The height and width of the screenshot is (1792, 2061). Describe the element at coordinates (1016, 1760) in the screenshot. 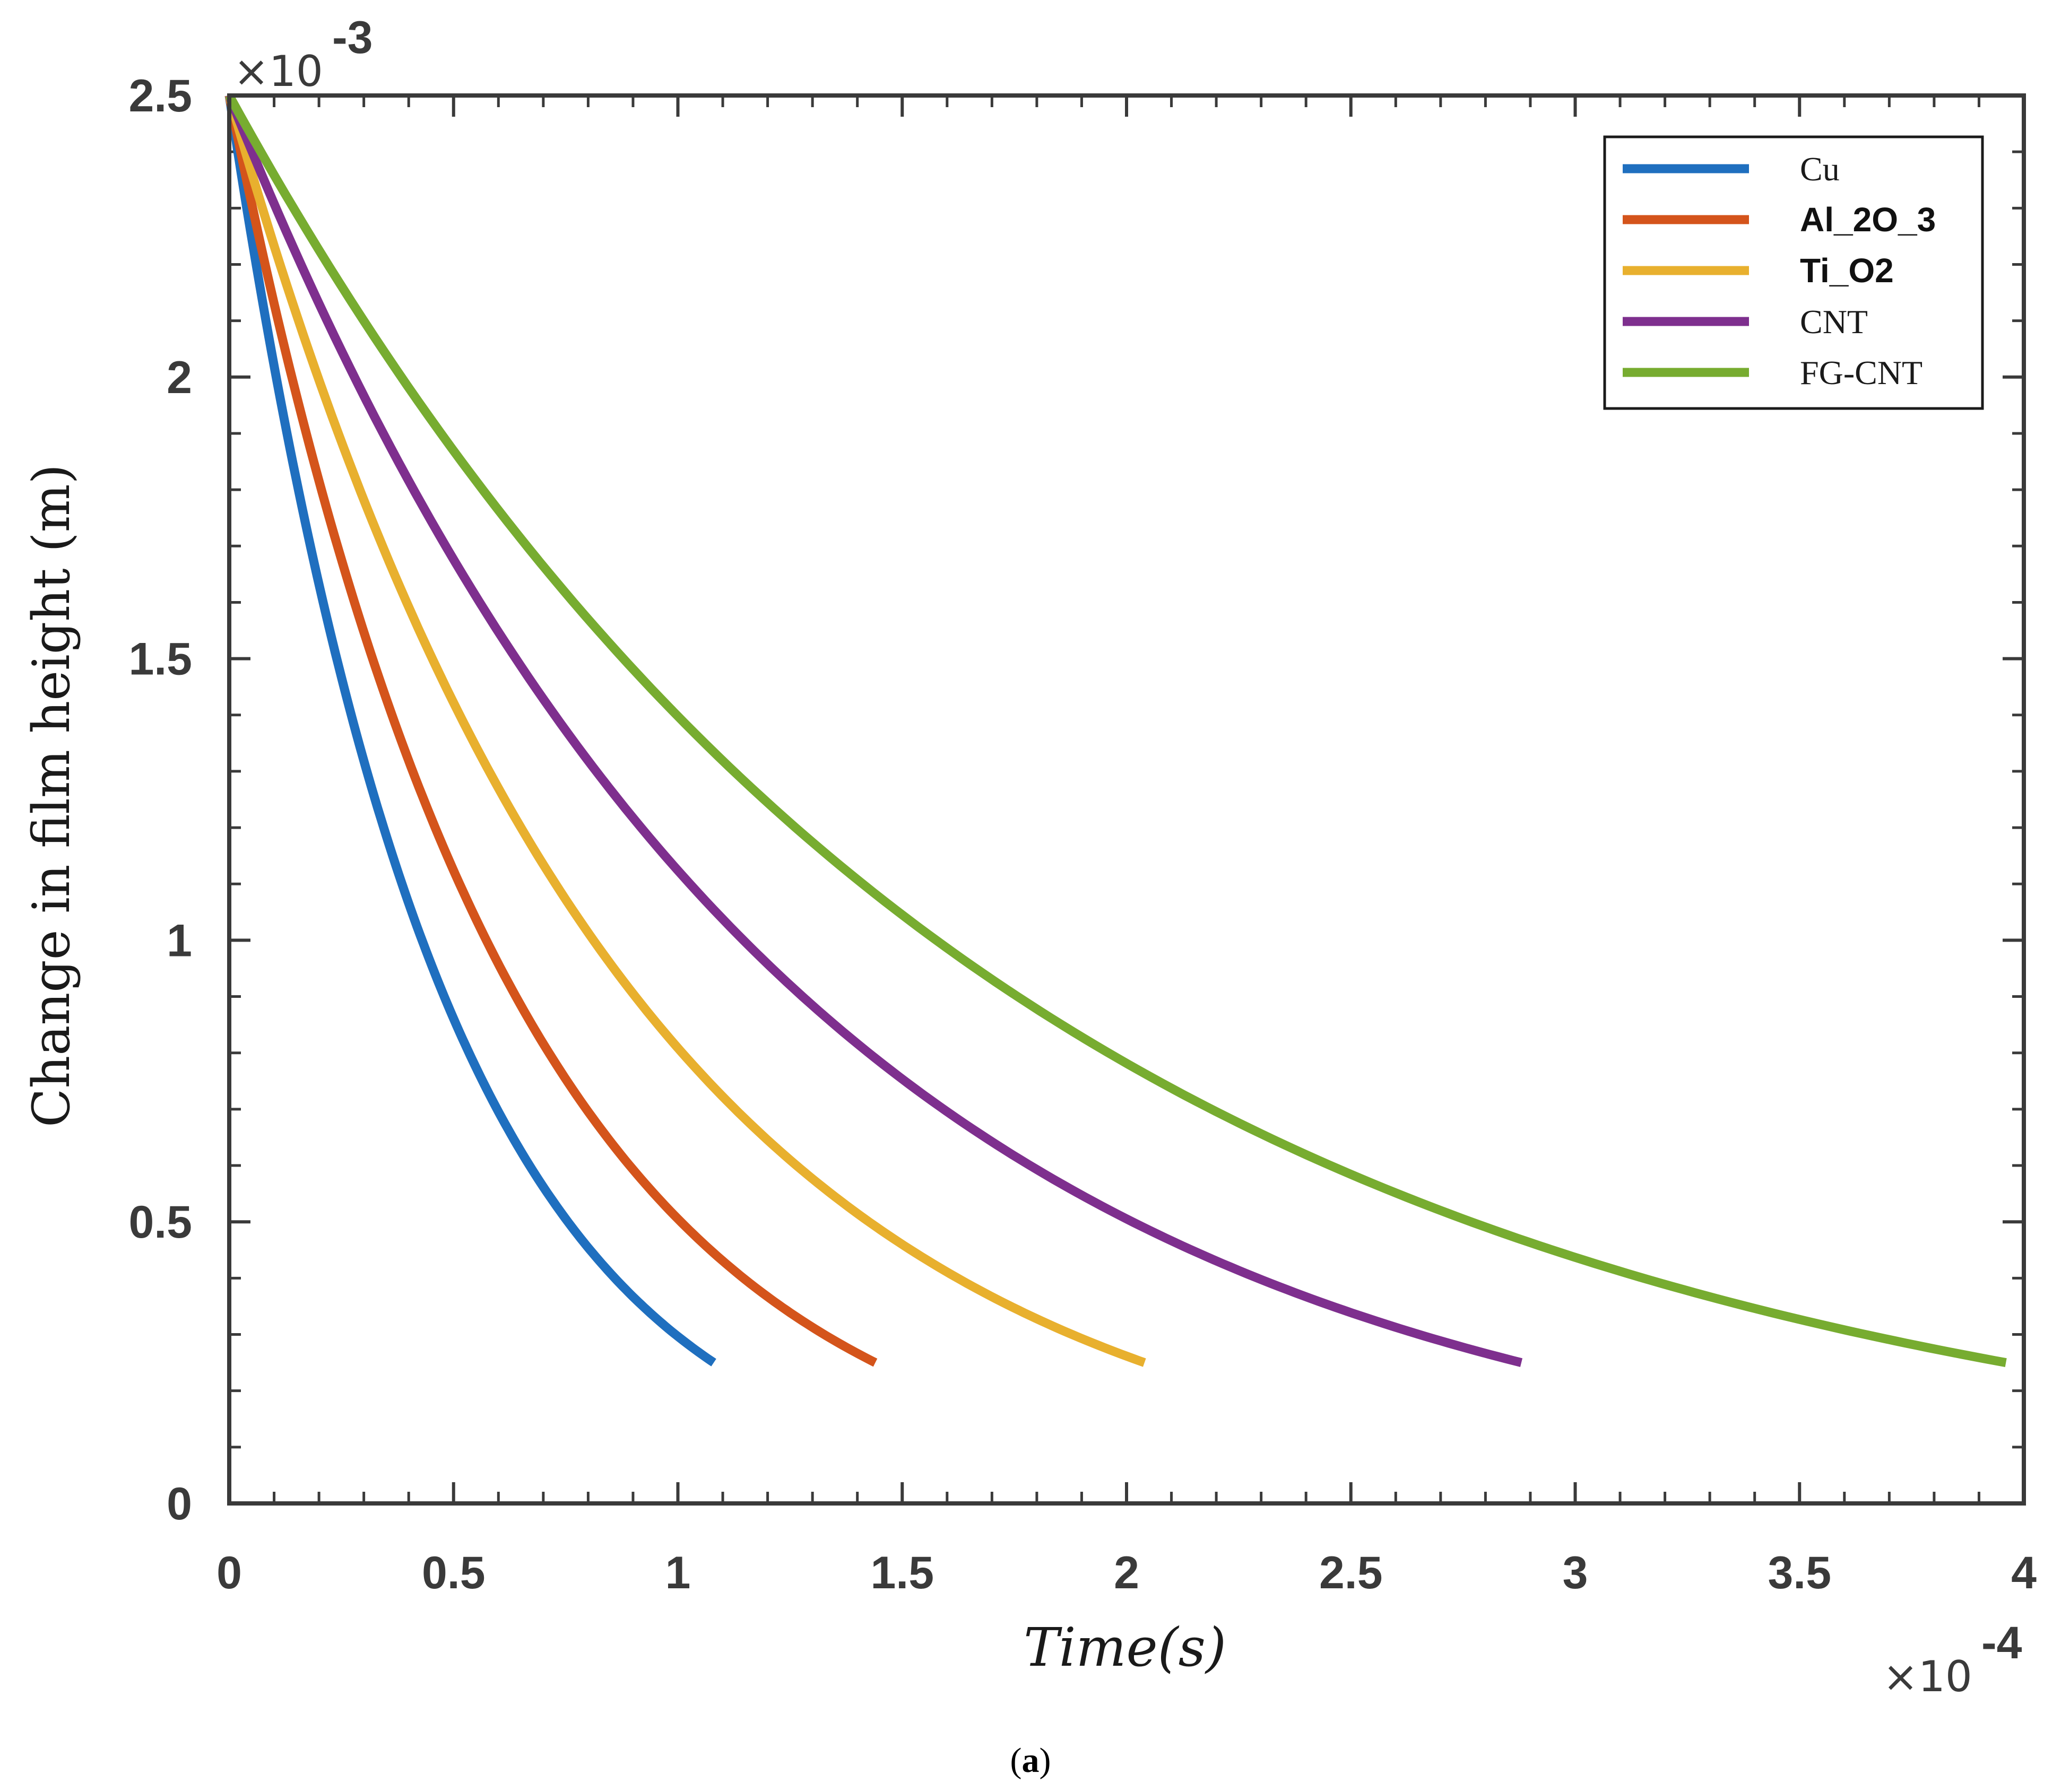

I see `caption-open: (` at that location.